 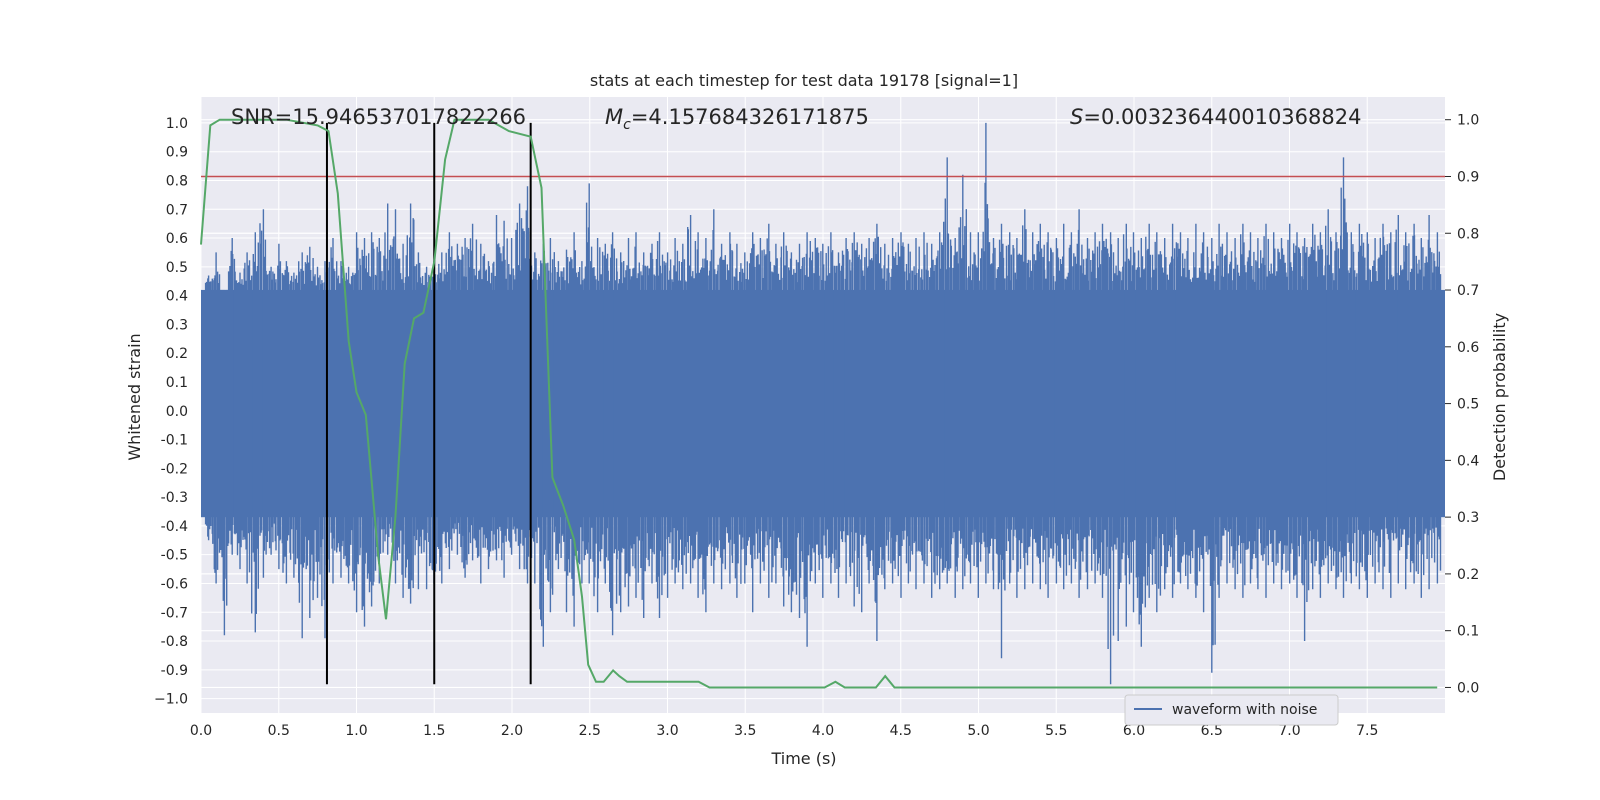 What do you see at coordinates (590, 731) in the screenshot?
I see `x-tick-label: 2.5` at bounding box center [590, 731].